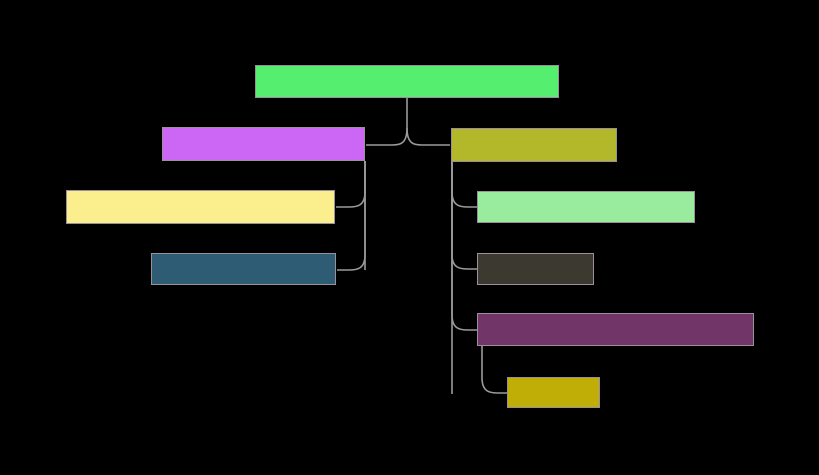 The image size is (819, 475). I want to click on node-root, so click(407, 81).